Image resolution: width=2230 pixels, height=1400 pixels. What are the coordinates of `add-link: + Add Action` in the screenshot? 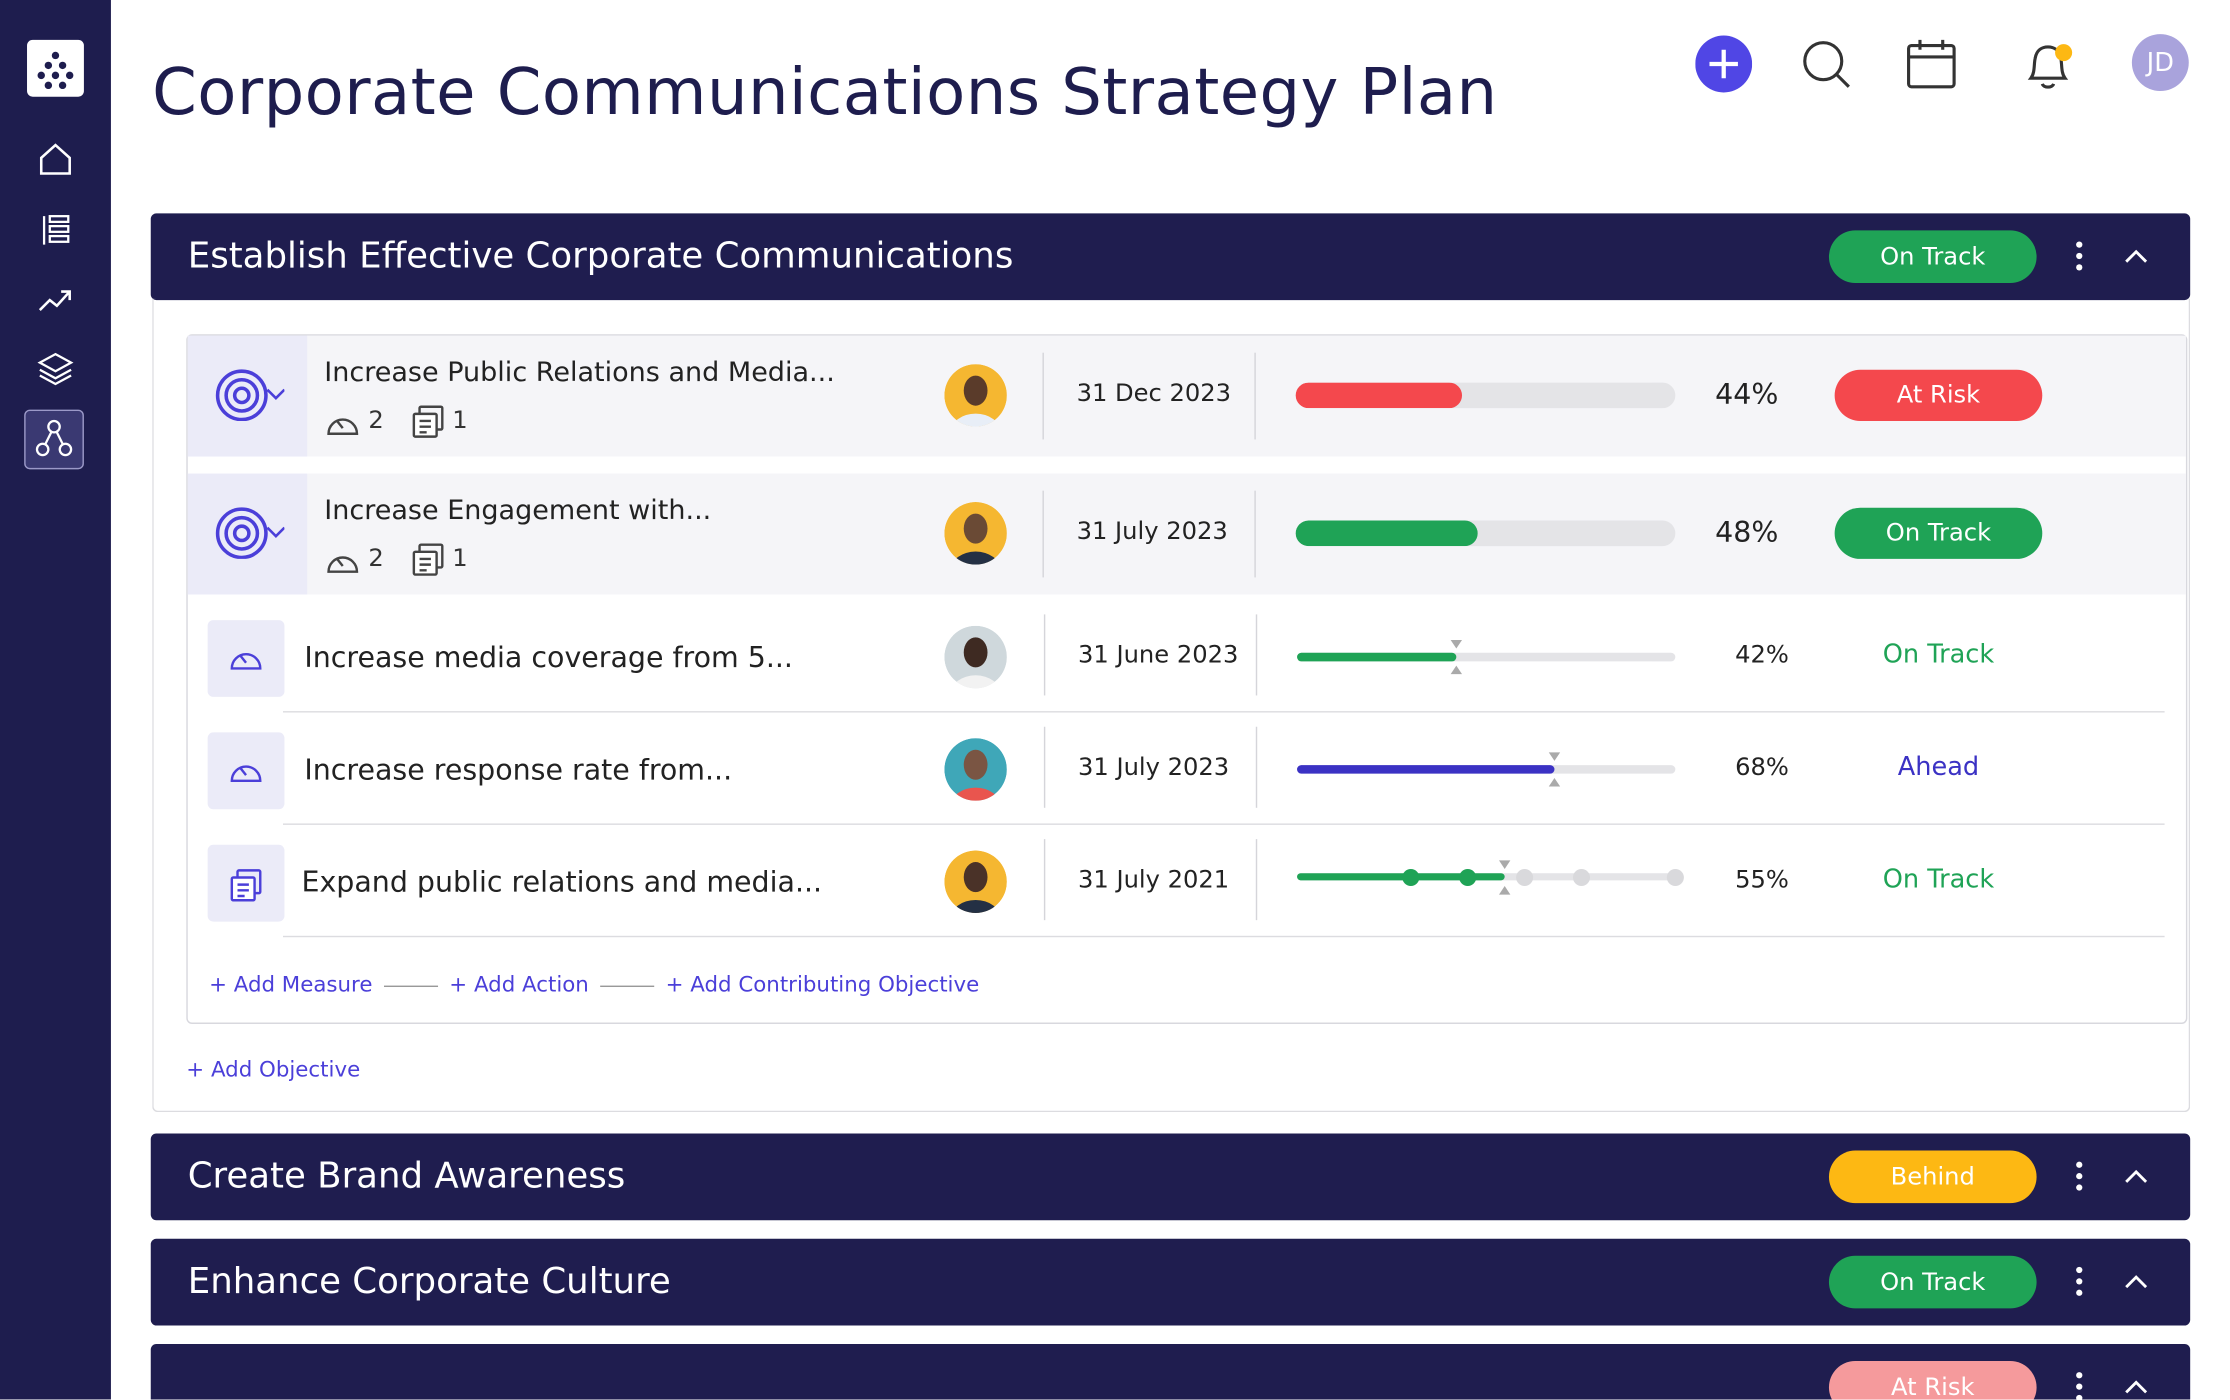 It's located at (519, 984).